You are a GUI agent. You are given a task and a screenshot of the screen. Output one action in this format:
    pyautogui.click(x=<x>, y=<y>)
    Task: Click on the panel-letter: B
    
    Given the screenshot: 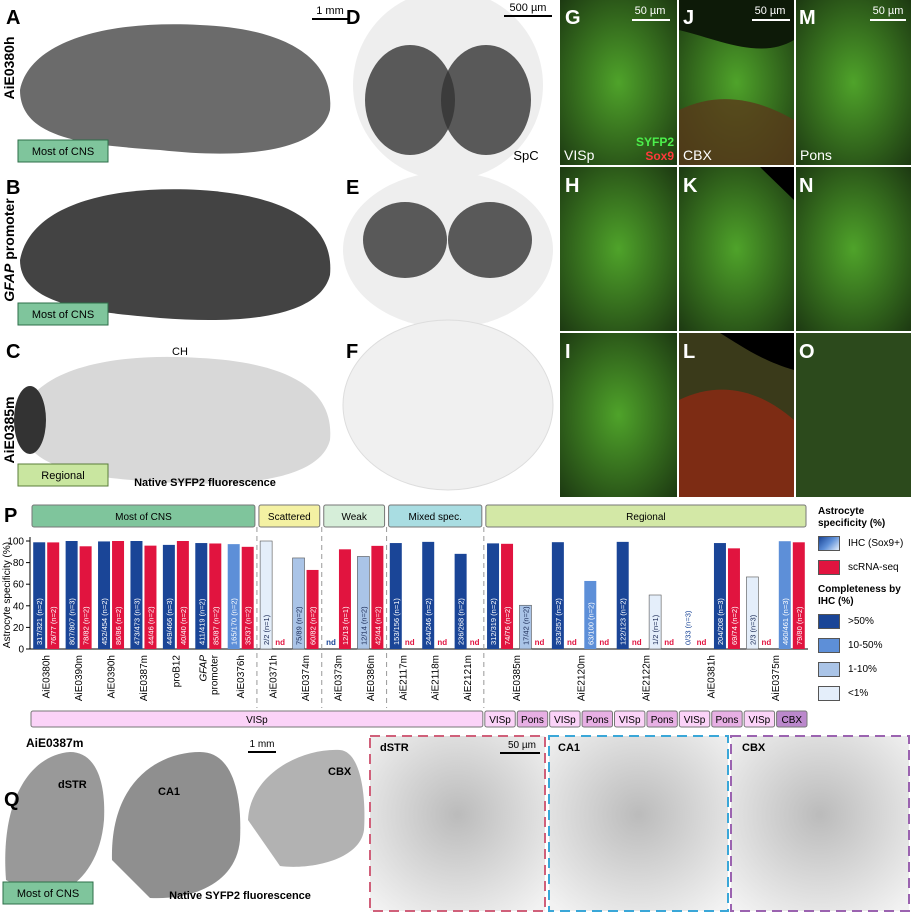 What is the action you would take?
    pyautogui.click(x=13, y=188)
    